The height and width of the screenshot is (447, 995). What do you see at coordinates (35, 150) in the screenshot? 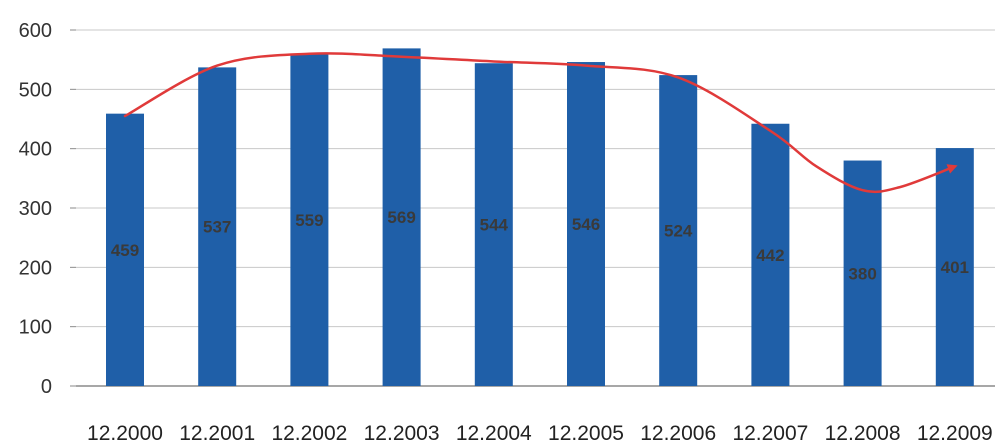
I see `y-tick-label: 400` at bounding box center [35, 150].